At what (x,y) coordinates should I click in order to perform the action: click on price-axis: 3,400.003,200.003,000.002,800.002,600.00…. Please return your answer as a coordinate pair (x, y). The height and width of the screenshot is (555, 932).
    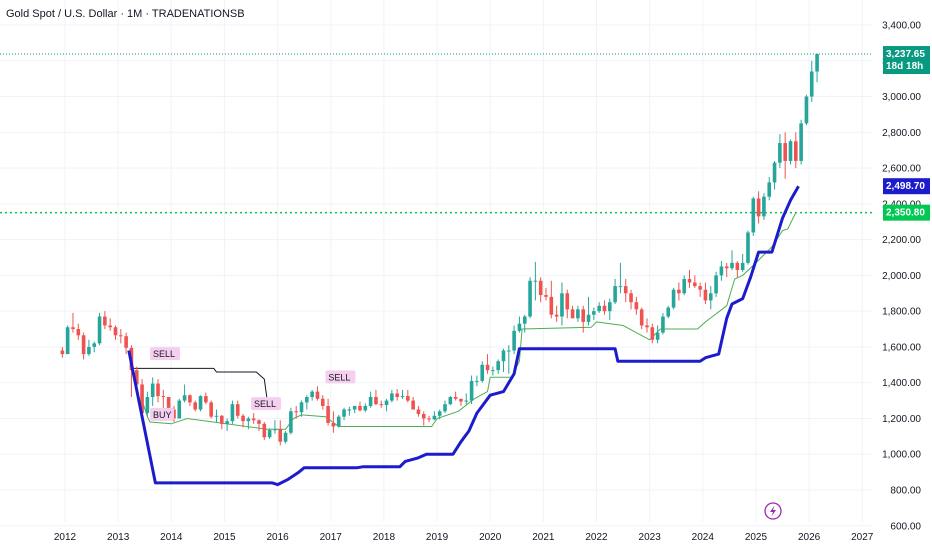
    Looking at the image, I should click on (901, 277).